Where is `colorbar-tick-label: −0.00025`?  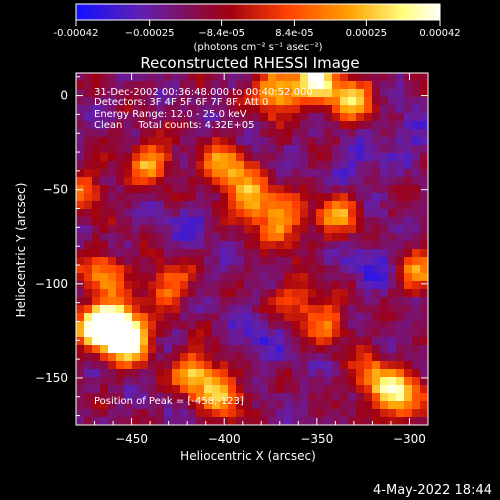
colorbar-tick-label: −0.00025 is located at coordinates (150, 33).